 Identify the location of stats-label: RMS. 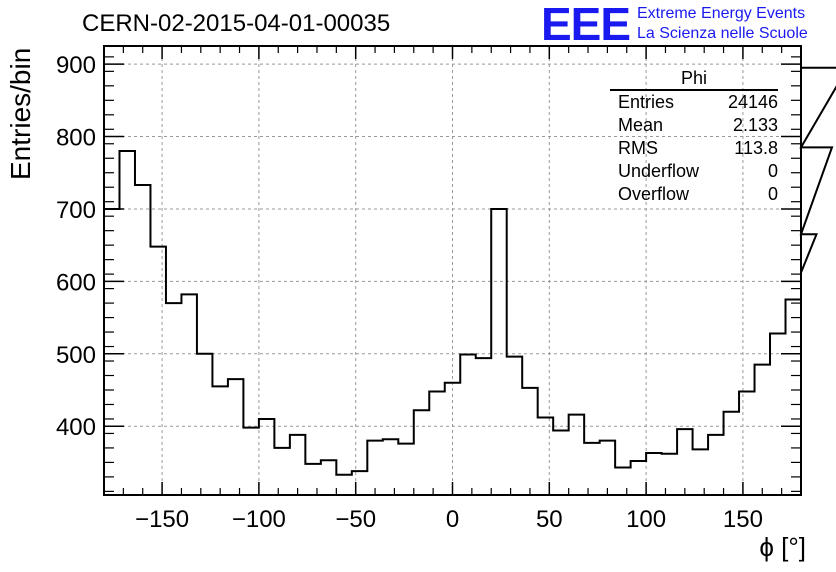
(638, 148).